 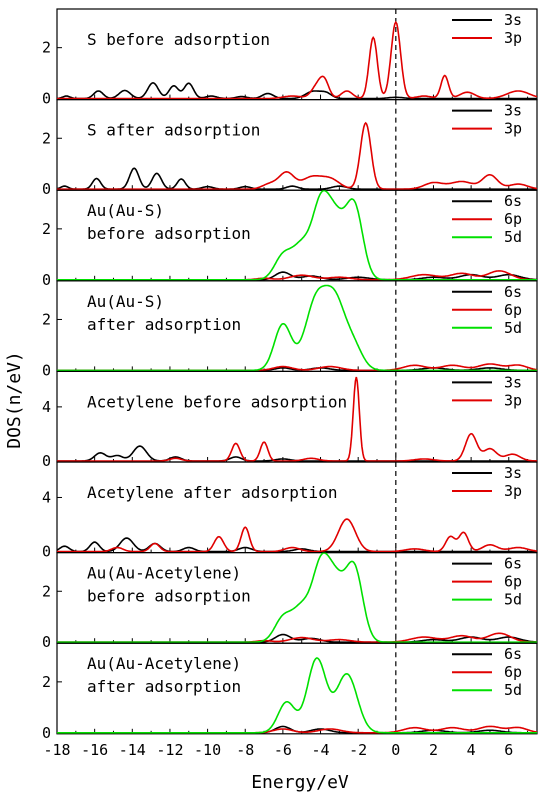 What do you see at coordinates (395, 750) in the screenshot?
I see `x-tick-label: 0` at bounding box center [395, 750].